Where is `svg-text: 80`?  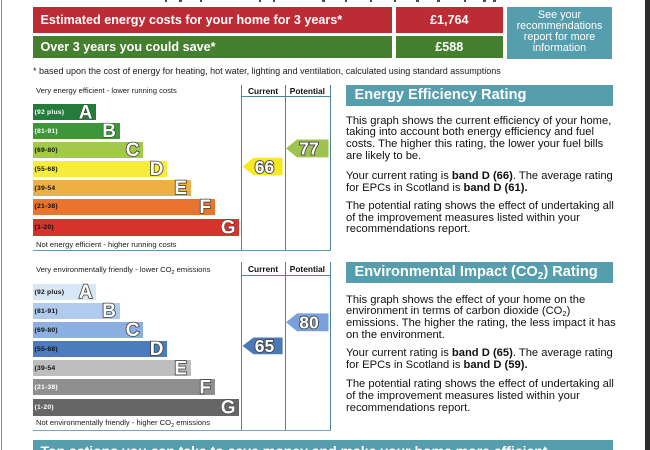
svg-text: 80 is located at coordinates (309, 323).